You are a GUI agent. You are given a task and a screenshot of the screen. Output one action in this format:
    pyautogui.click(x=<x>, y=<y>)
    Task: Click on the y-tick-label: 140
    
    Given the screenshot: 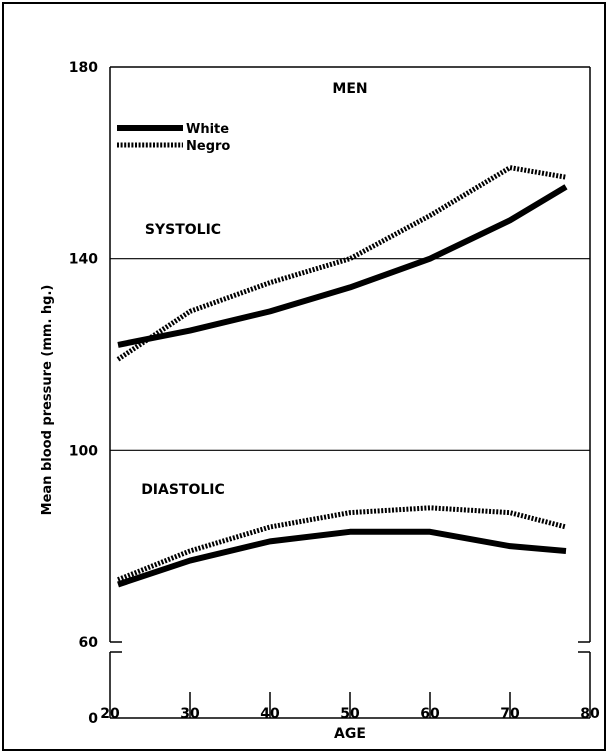 What is the action you would take?
    pyautogui.click(x=83, y=260)
    